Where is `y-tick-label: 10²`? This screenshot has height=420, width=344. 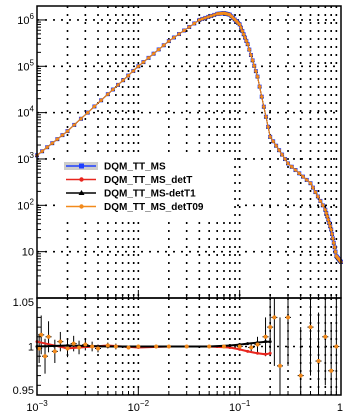
y-tick-label: 10² is located at coordinates (25, 204).